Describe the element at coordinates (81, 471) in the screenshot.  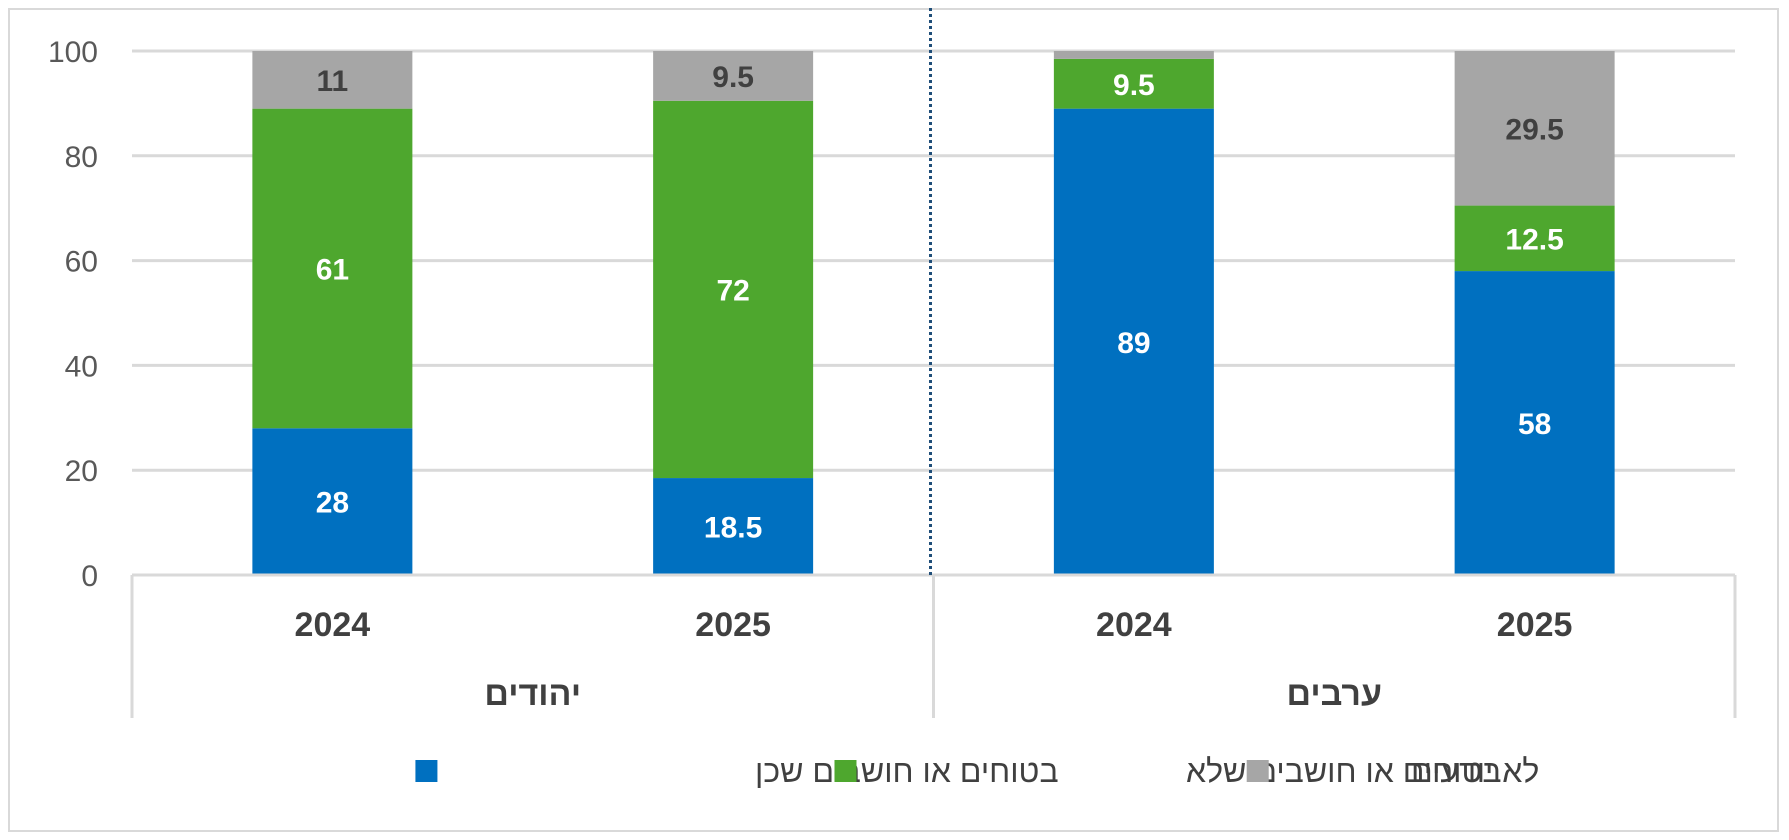
I see `y-tick-label: 20` at that location.